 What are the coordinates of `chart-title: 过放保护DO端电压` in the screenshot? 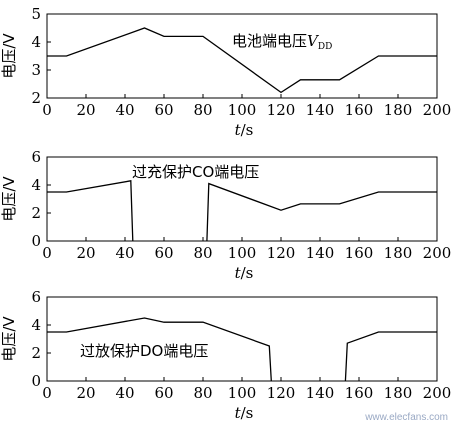 It's located at (144, 351).